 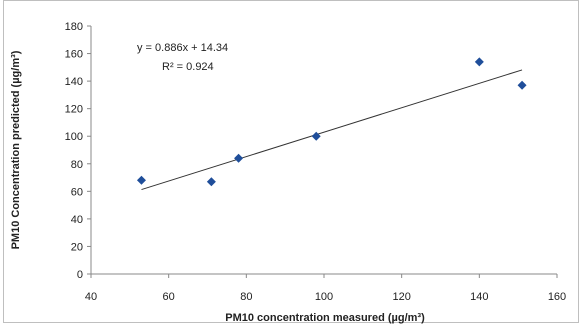 I want to click on y-tick-label: 180, so click(x=74, y=27).